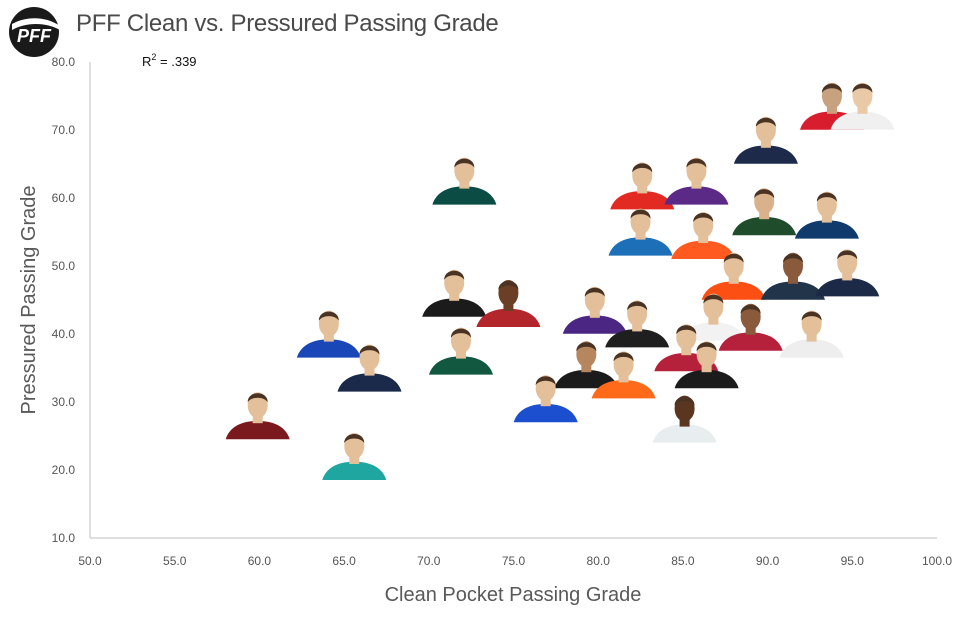 This screenshot has height=620, width=968. What do you see at coordinates (853, 561) in the screenshot?
I see `x-tick-label: 95.0` at bounding box center [853, 561].